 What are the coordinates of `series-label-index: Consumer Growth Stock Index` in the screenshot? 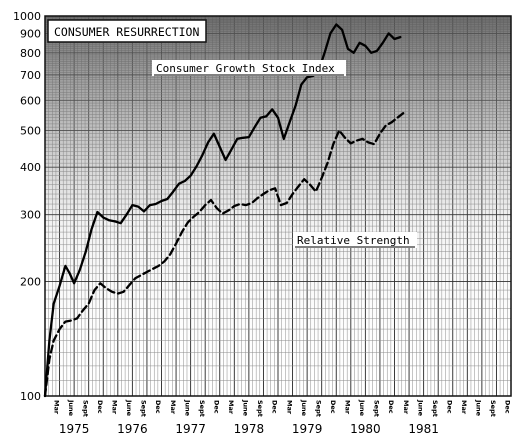 It's located at (245, 68).